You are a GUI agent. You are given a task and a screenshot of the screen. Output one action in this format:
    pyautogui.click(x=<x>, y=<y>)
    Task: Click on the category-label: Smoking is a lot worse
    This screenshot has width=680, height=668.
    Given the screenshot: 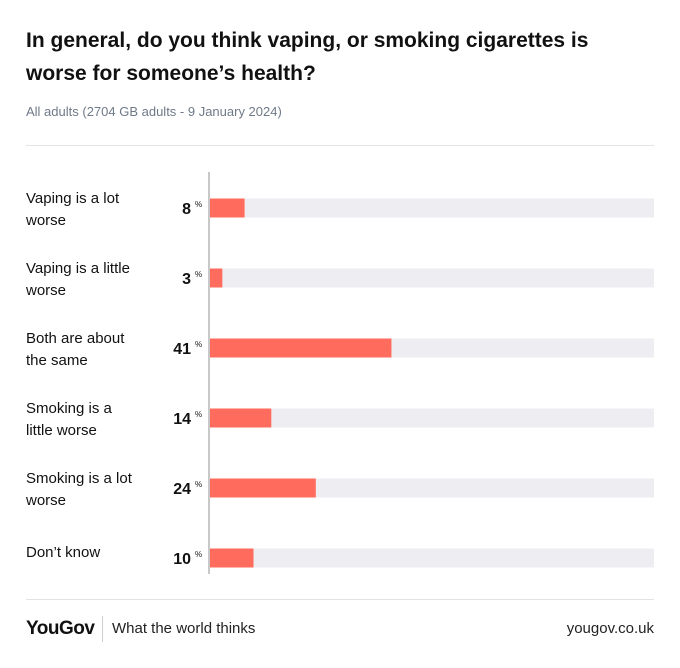 What is the action you would take?
    pyautogui.click(x=79, y=489)
    